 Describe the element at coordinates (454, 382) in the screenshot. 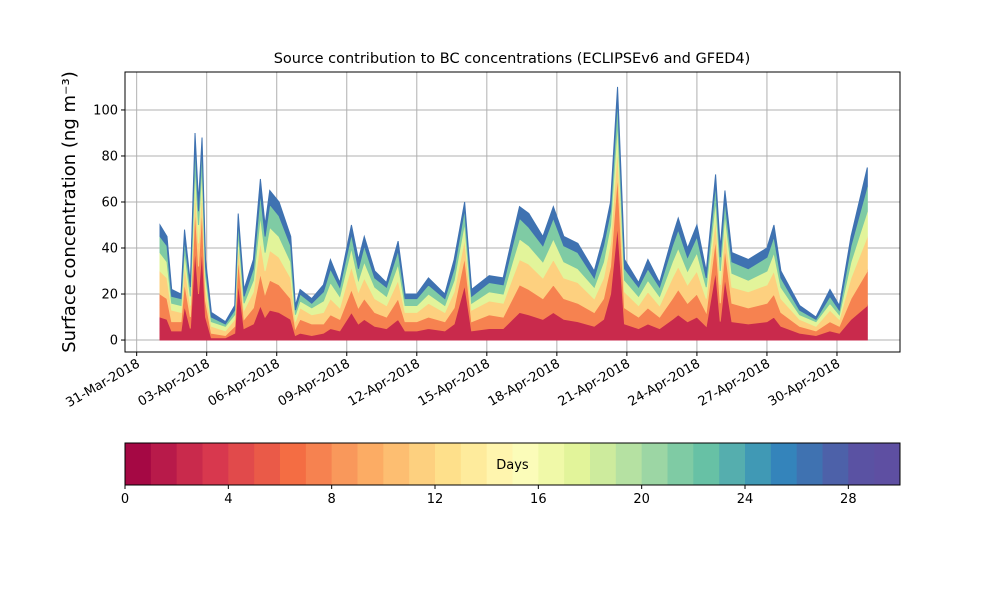

I see `x-tick-label: 15-Apr-2018` at that location.